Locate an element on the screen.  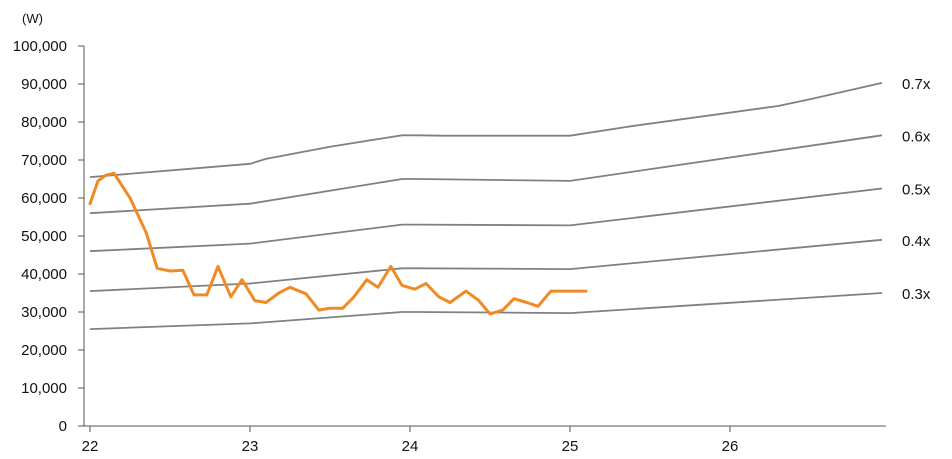
y-axis-unit-label: (W) is located at coordinates (32, 18).